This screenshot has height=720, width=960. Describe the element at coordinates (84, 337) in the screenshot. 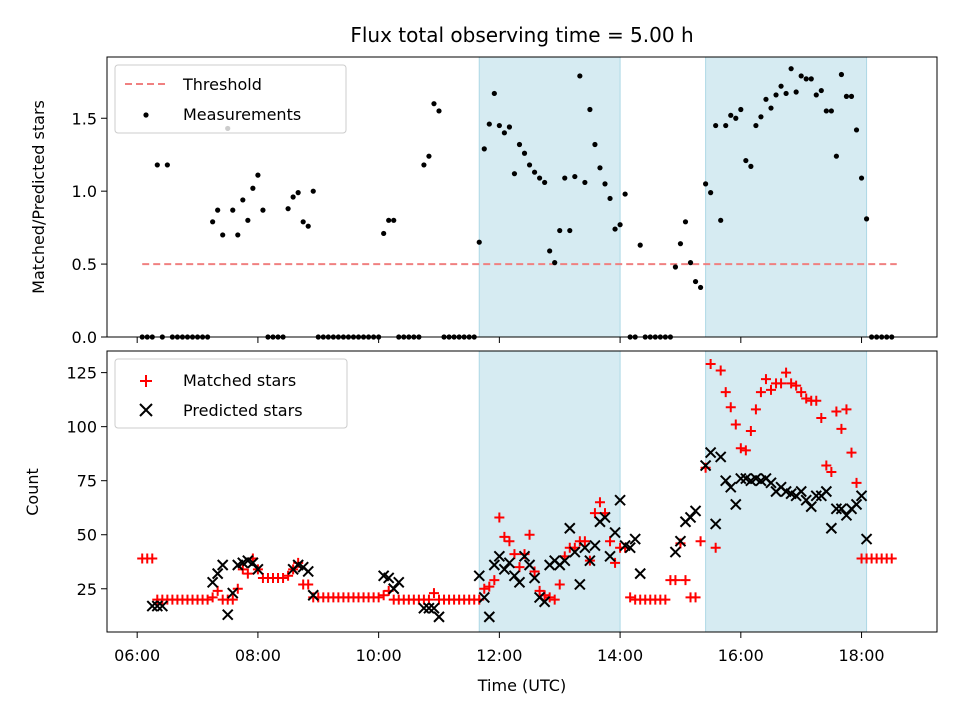

I see `top-y-tick-label: 0.0` at that location.